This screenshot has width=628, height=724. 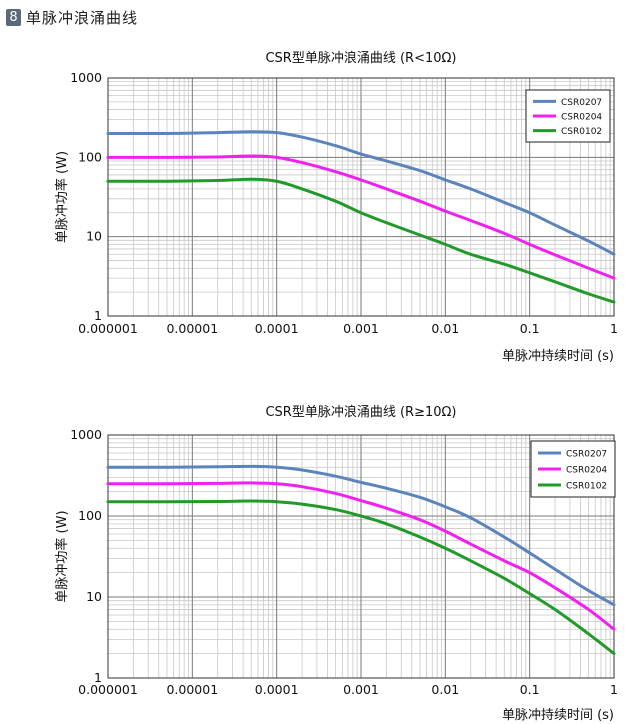 What do you see at coordinates (361, 217) in the screenshot?
I see `series-line-csr0204` at bounding box center [361, 217].